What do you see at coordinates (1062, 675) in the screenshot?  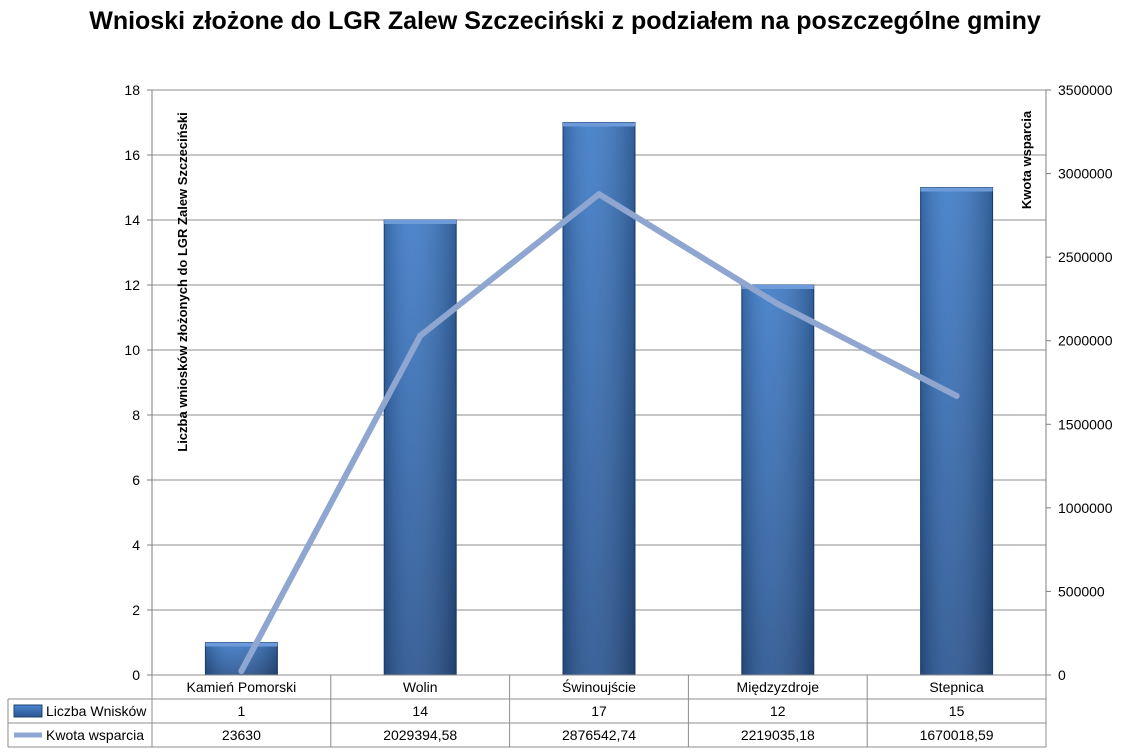 I see `right-tick-label: 0` at bounding box center [1062, 675].